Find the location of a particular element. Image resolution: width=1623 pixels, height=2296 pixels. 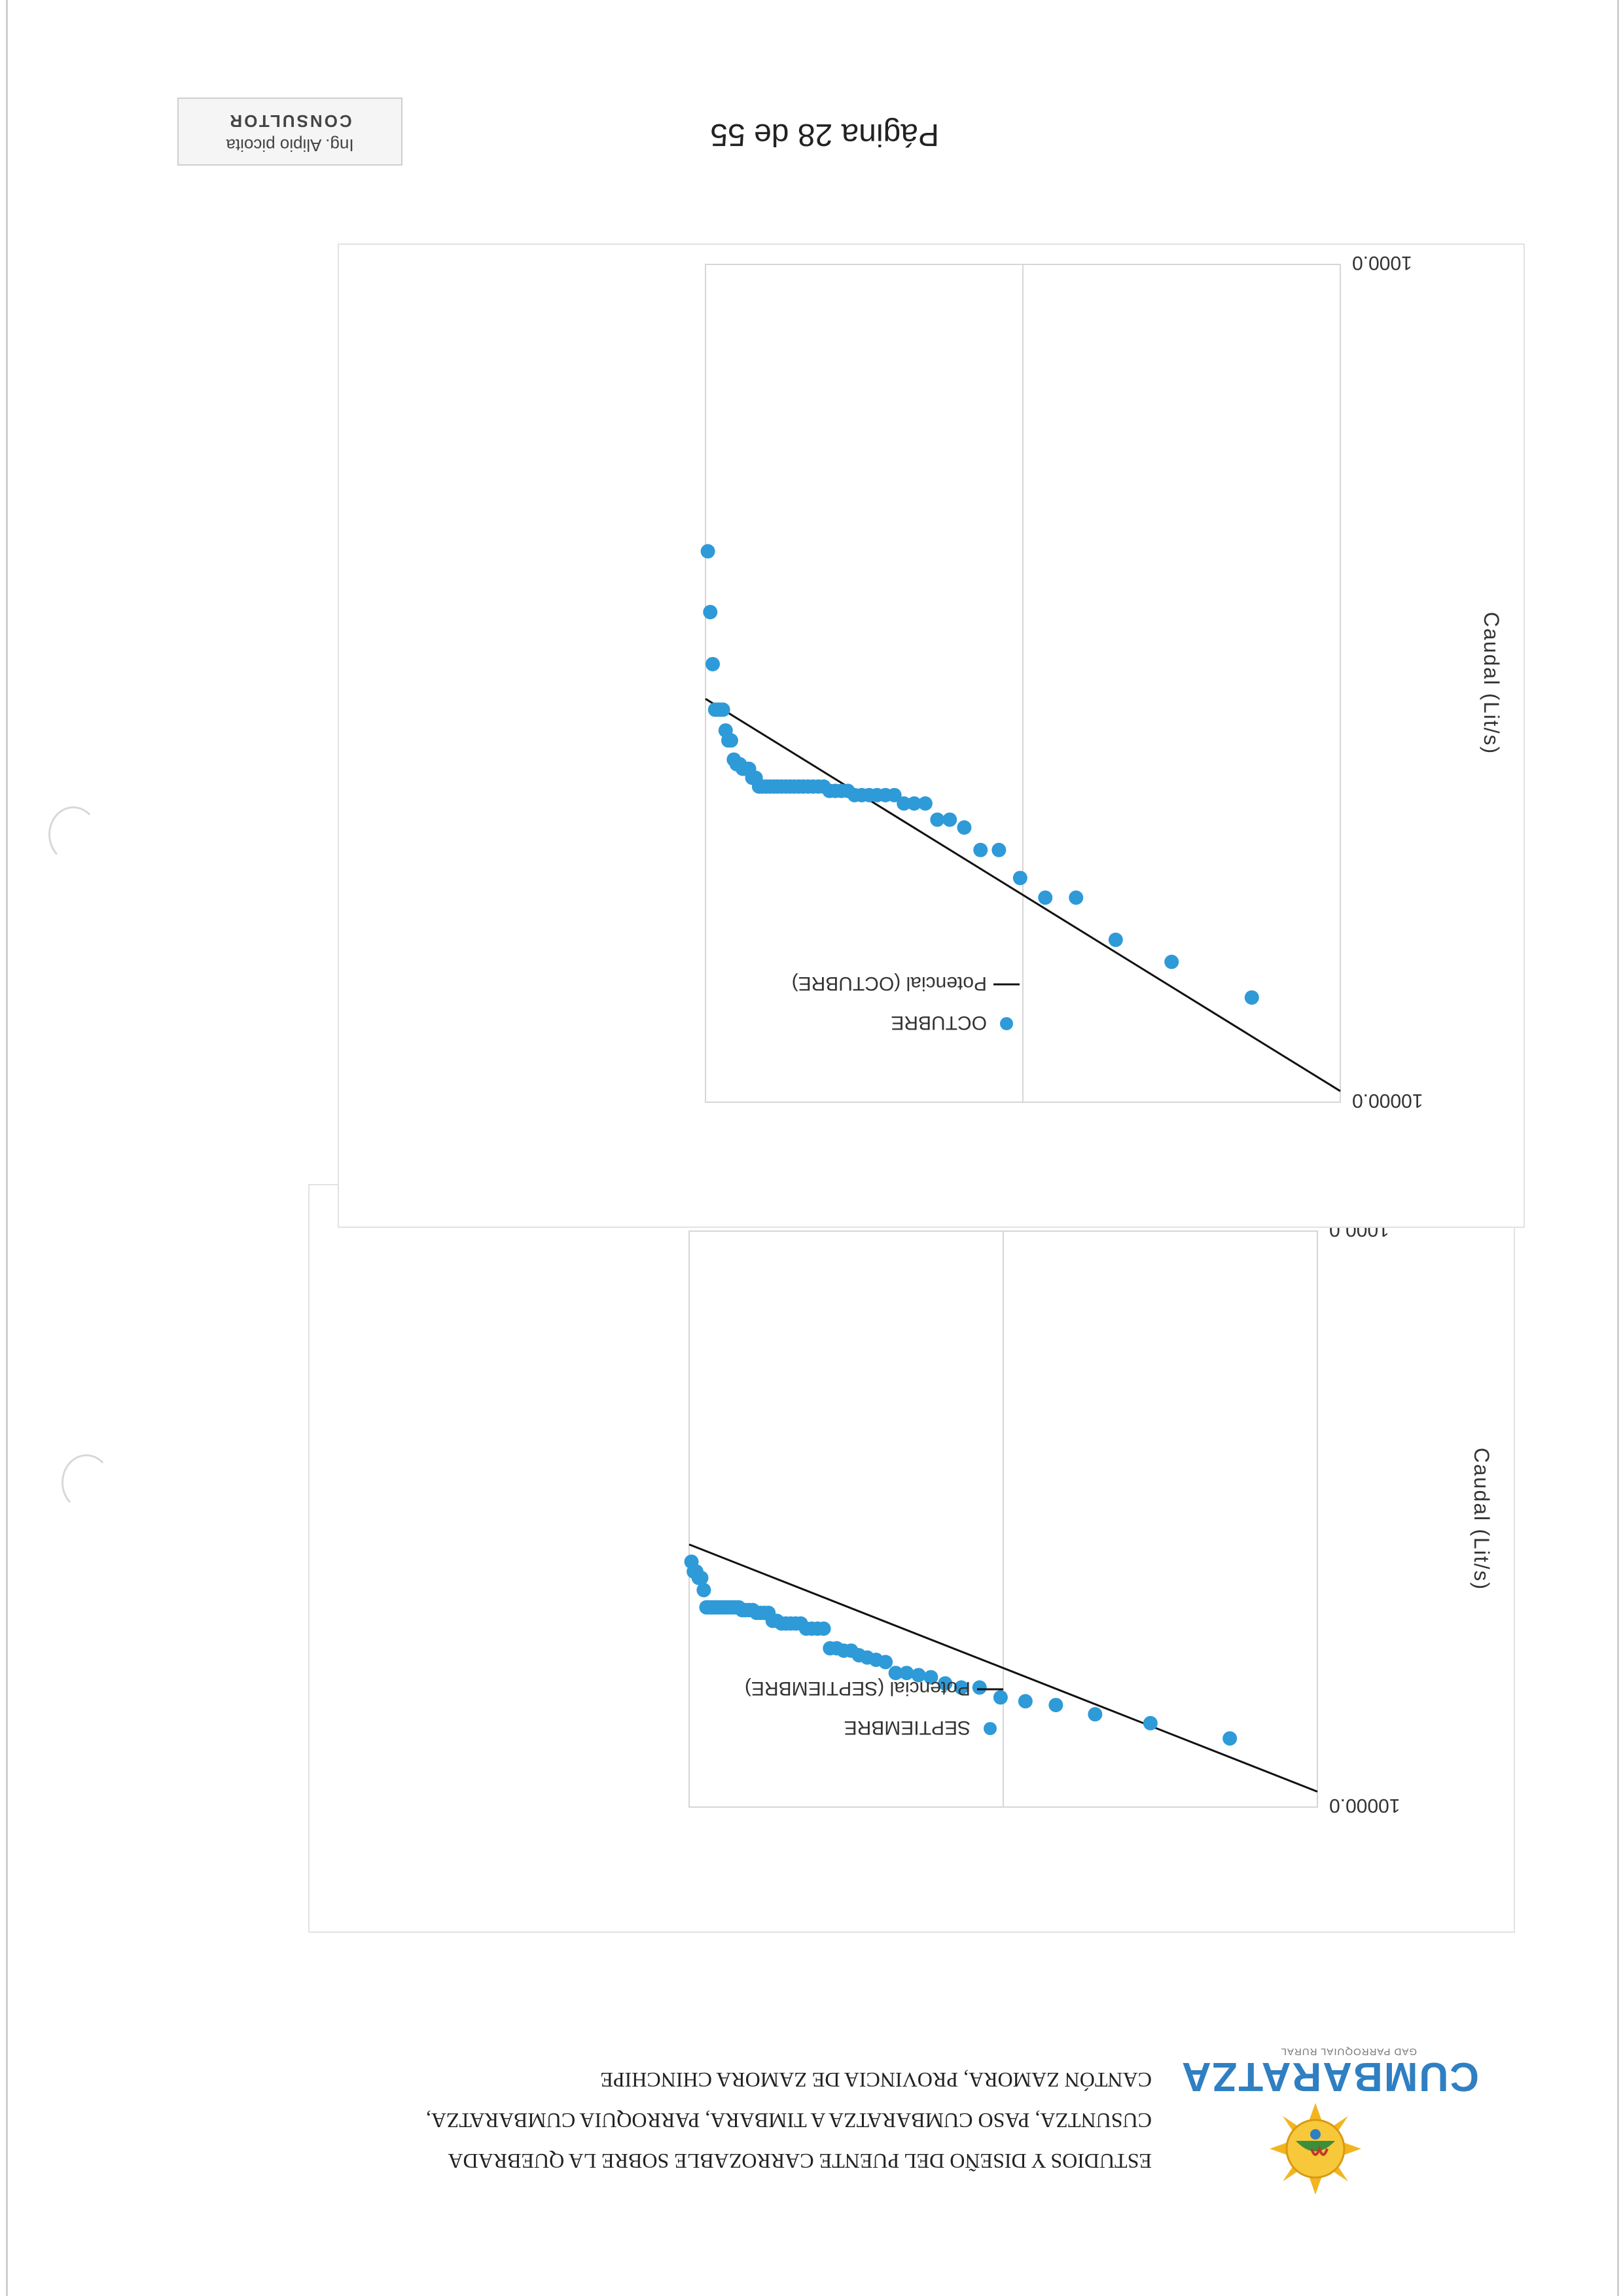

legend-label: OCTUBRE is located at coordinates (939, 1022).